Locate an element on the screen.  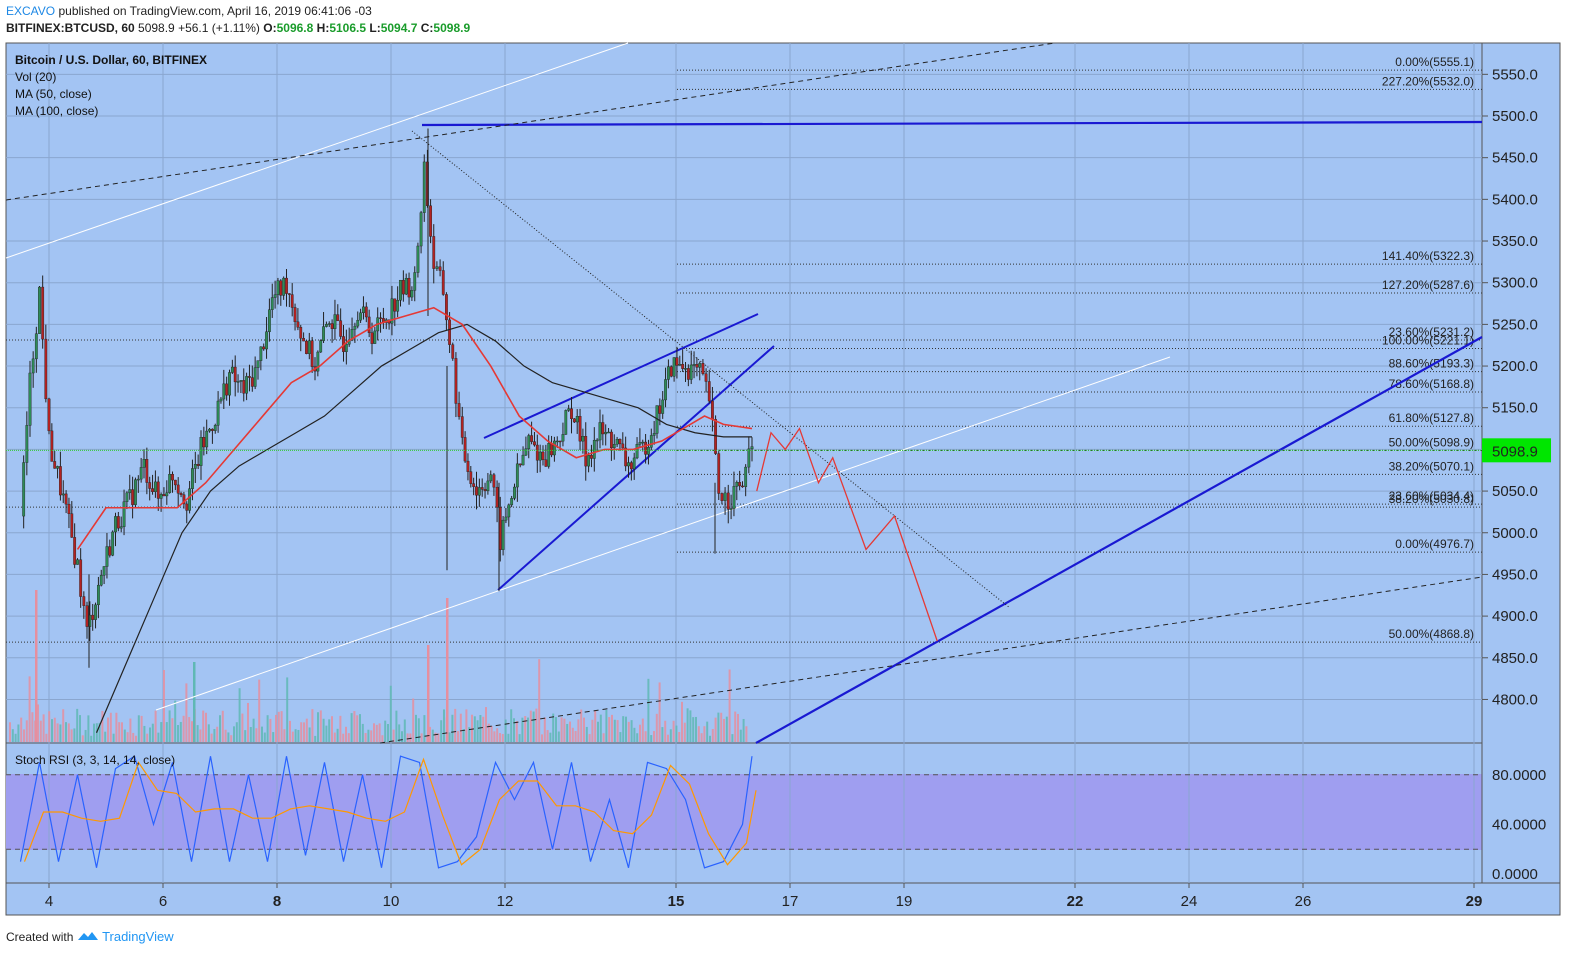
price-axis is located at coordinates (1521, 463).